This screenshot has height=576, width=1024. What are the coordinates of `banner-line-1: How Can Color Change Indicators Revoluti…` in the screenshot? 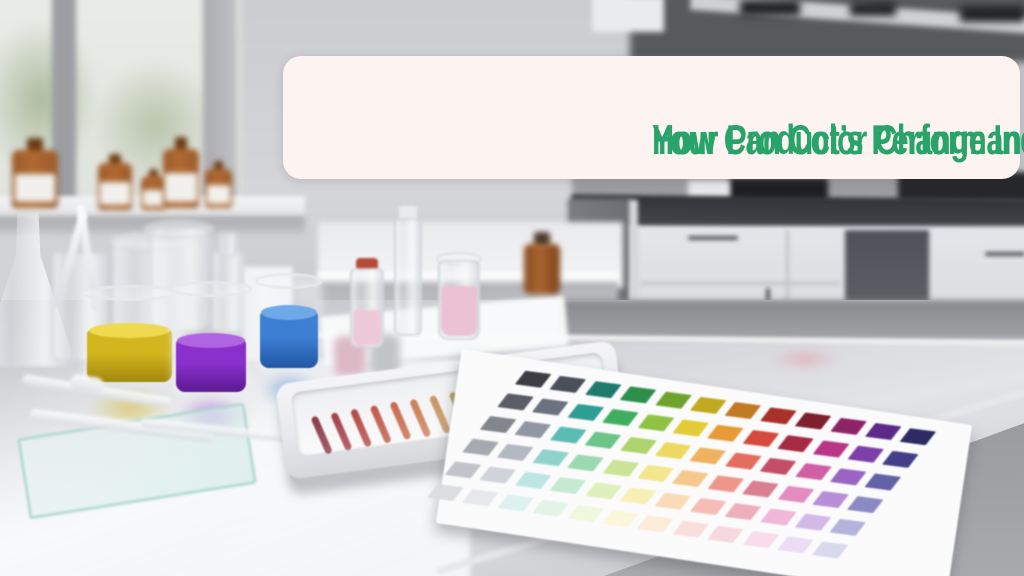 It's located at (837, 139).